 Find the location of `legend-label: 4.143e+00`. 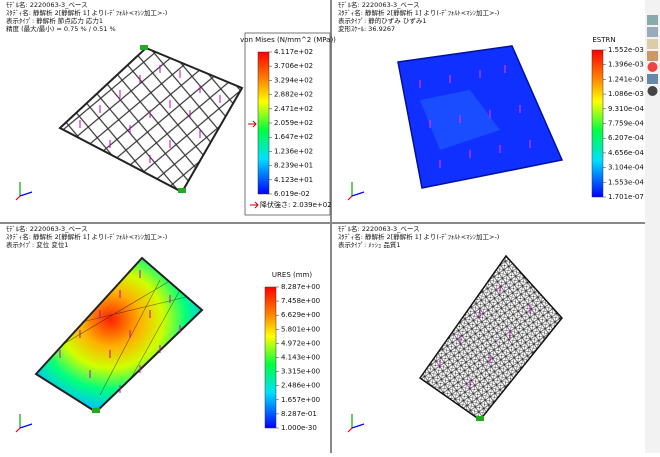

legend-label: 4.143e+00 is located at coordinates (300, 358).